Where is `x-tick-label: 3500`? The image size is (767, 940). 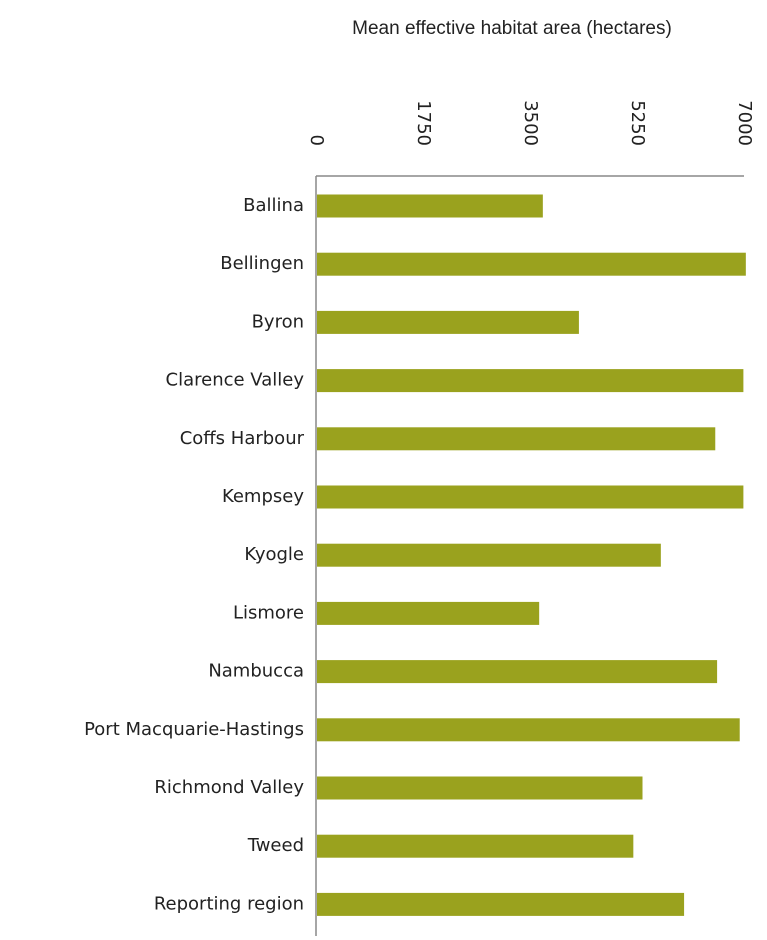 x-tick-label: 3500 is located at coordinates (530, 123).